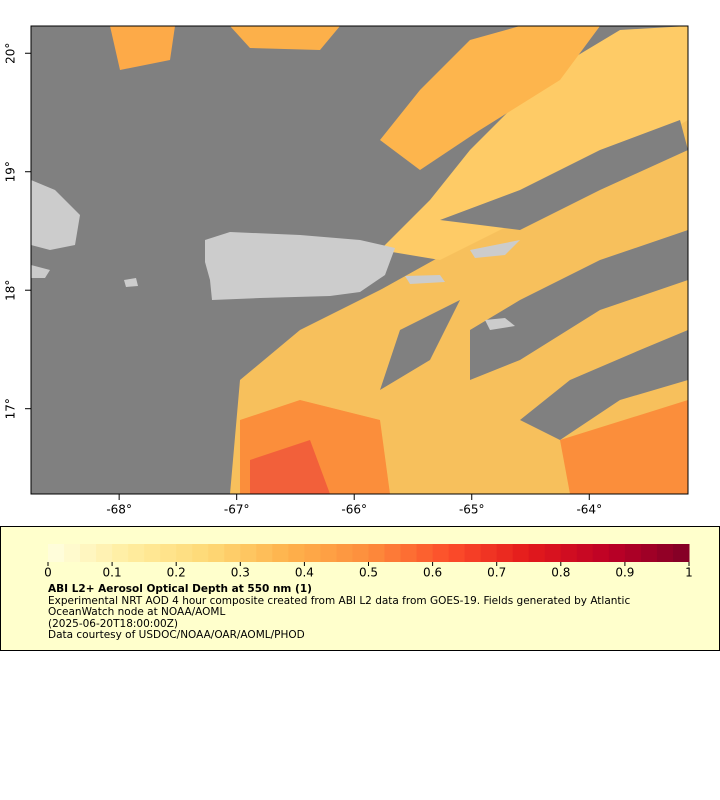  Describe the element at coordinates (589, 510) in the screenshot. I see `x-tick-label: -64°` at that location.